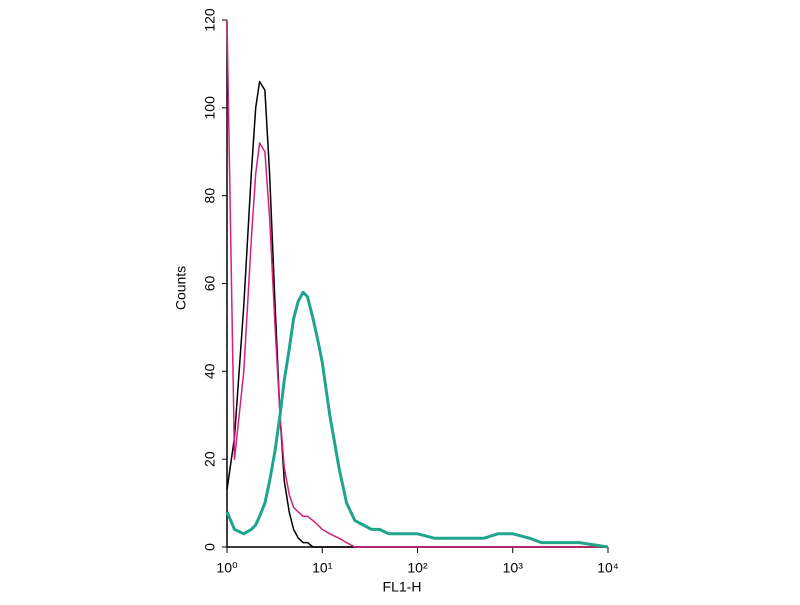  Describe the element at coordinates (210, 459) in the screenshot. I see `y-tick-label: 20` at that location.